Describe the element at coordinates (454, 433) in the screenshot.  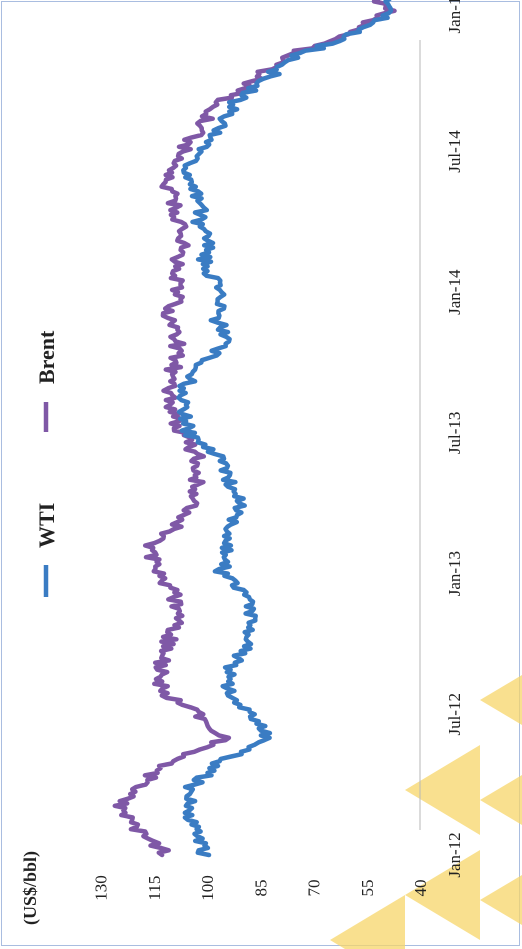
I see `x-tick-label: Jul-13` at that location.